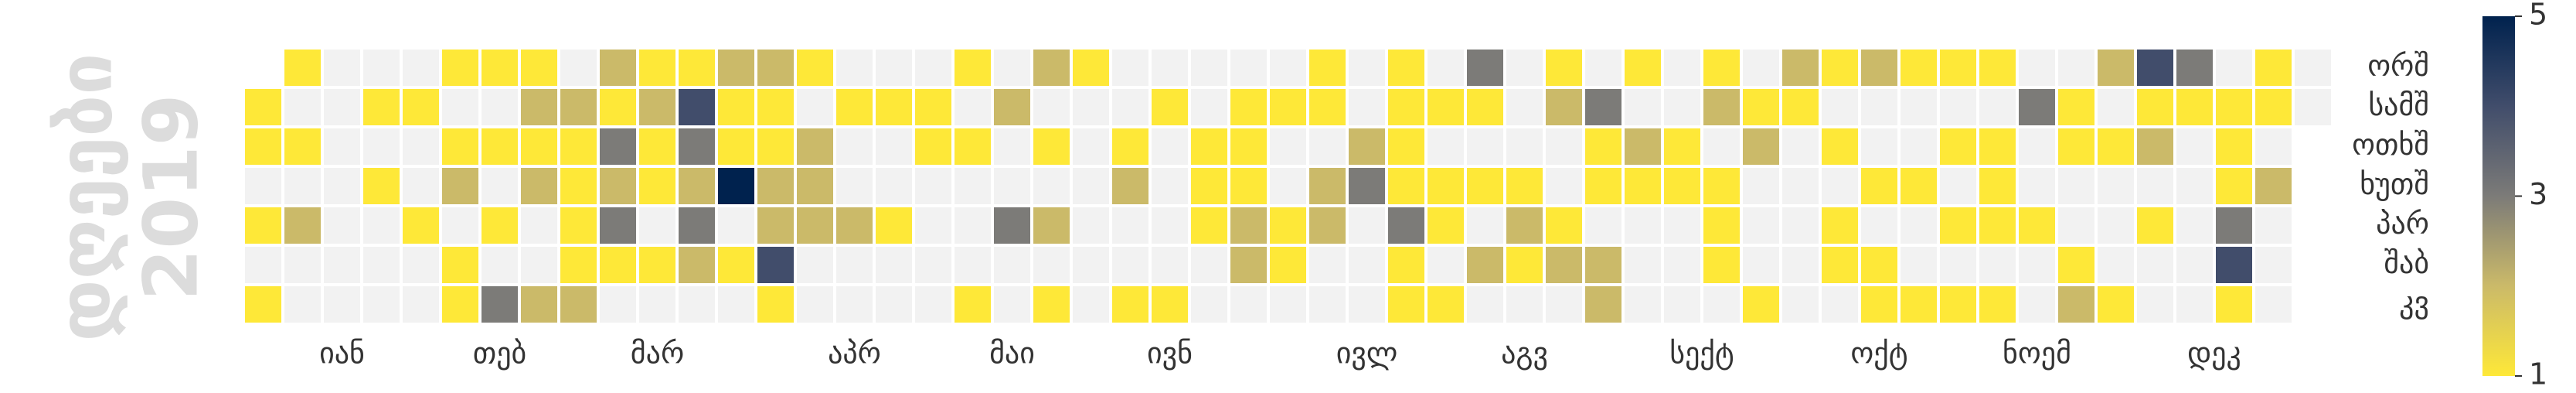  I want to click on weekday-label: შაბ, so click(2406, 263).